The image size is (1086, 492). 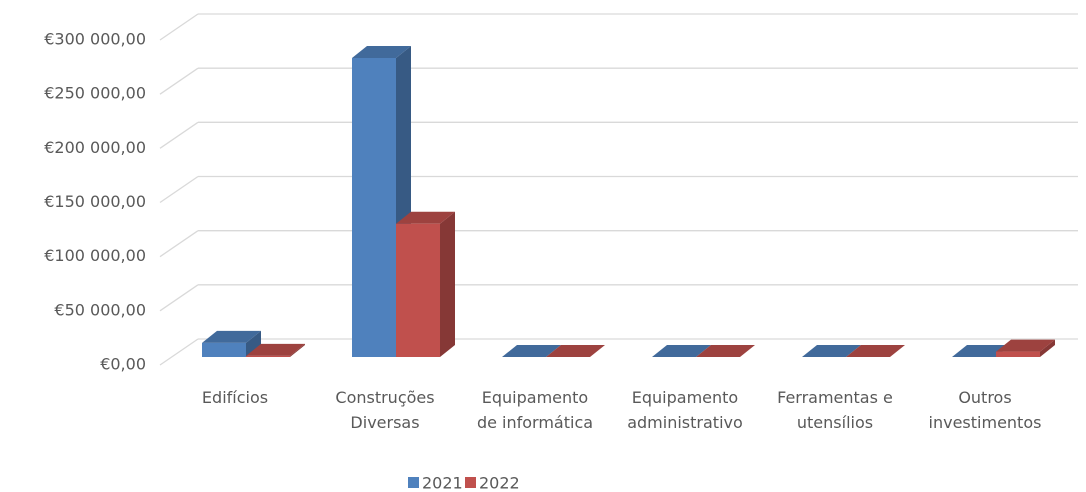 What do you see at coordinates (535, 410) in the screenshot?
I see `x-tick-label: Equipamento de informática` at bounding box center [535, 410].